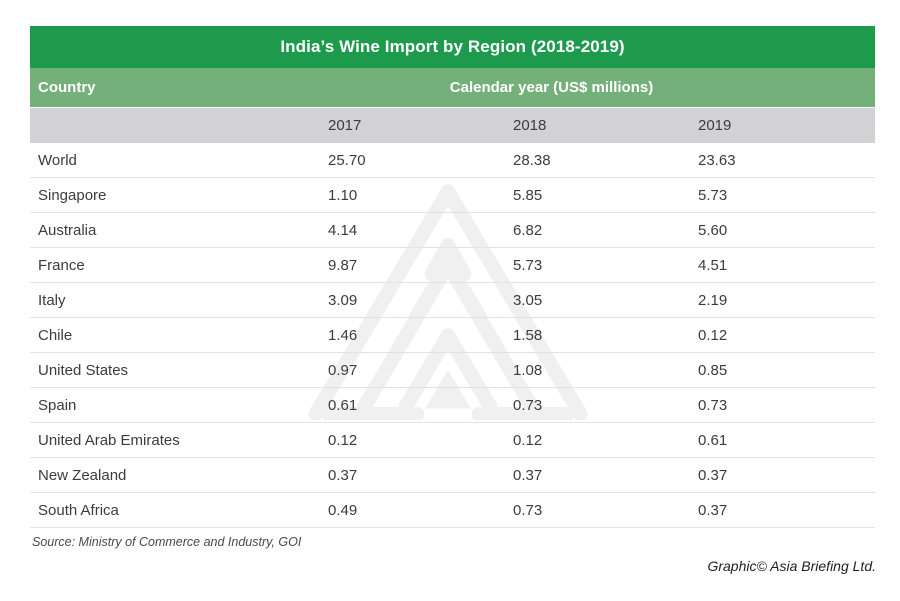 The image size is (900, 601). Describe the element at coordinates (52, 300) in the screenshot. I see `country-cell: Italy` at that location.